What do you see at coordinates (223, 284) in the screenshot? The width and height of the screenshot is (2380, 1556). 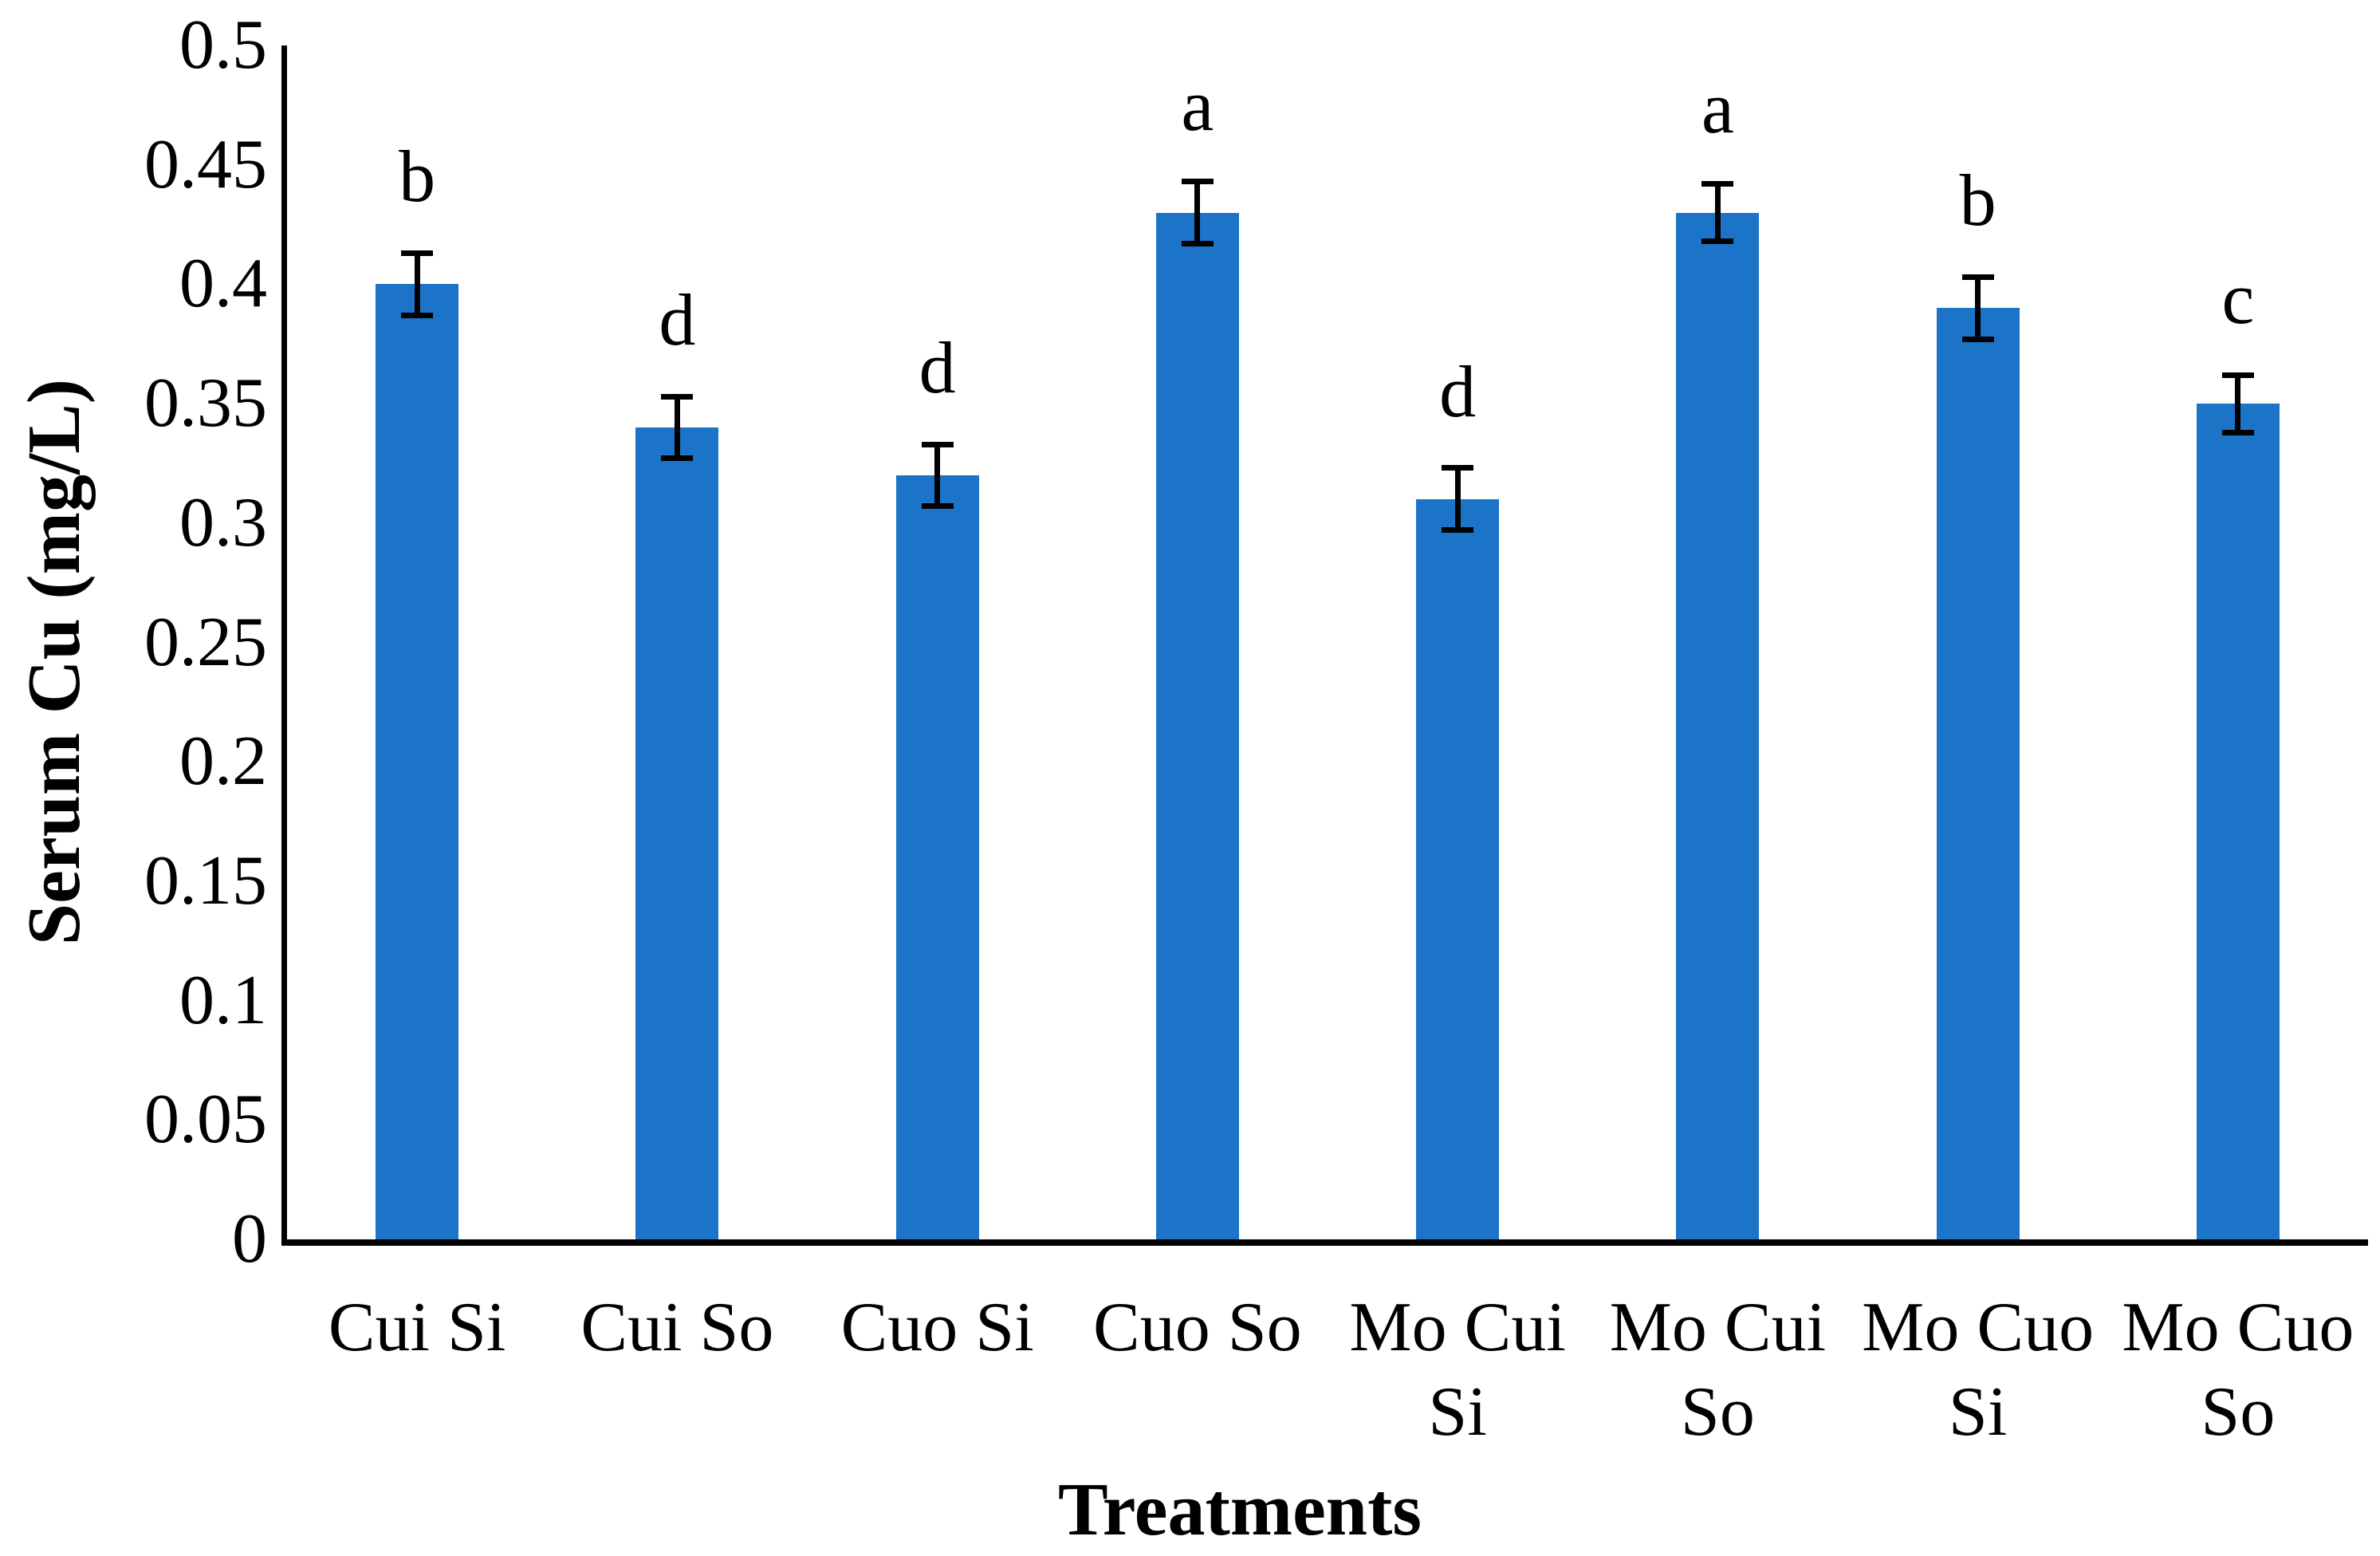 I see `y-tick-label: 0.4` at bounding box center [223, 284].